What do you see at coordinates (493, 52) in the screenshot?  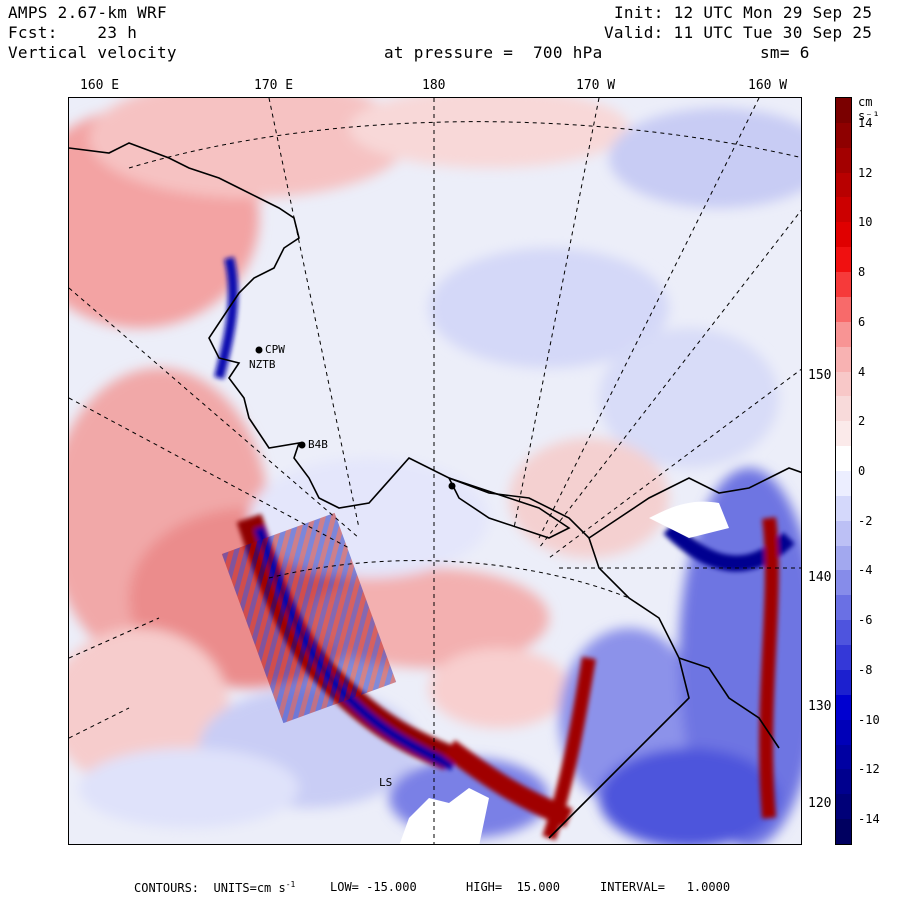 I see `pressure-level: at pressure = 700 hPa` at bounding box center [493, 52].